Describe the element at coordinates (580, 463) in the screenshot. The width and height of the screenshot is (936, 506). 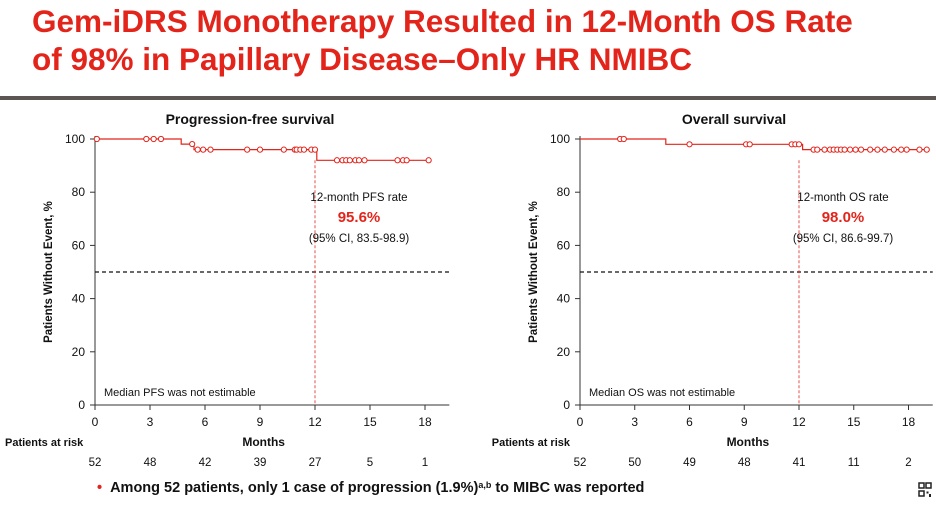
I see `chart-2-at-risk-count: 52` at that location.